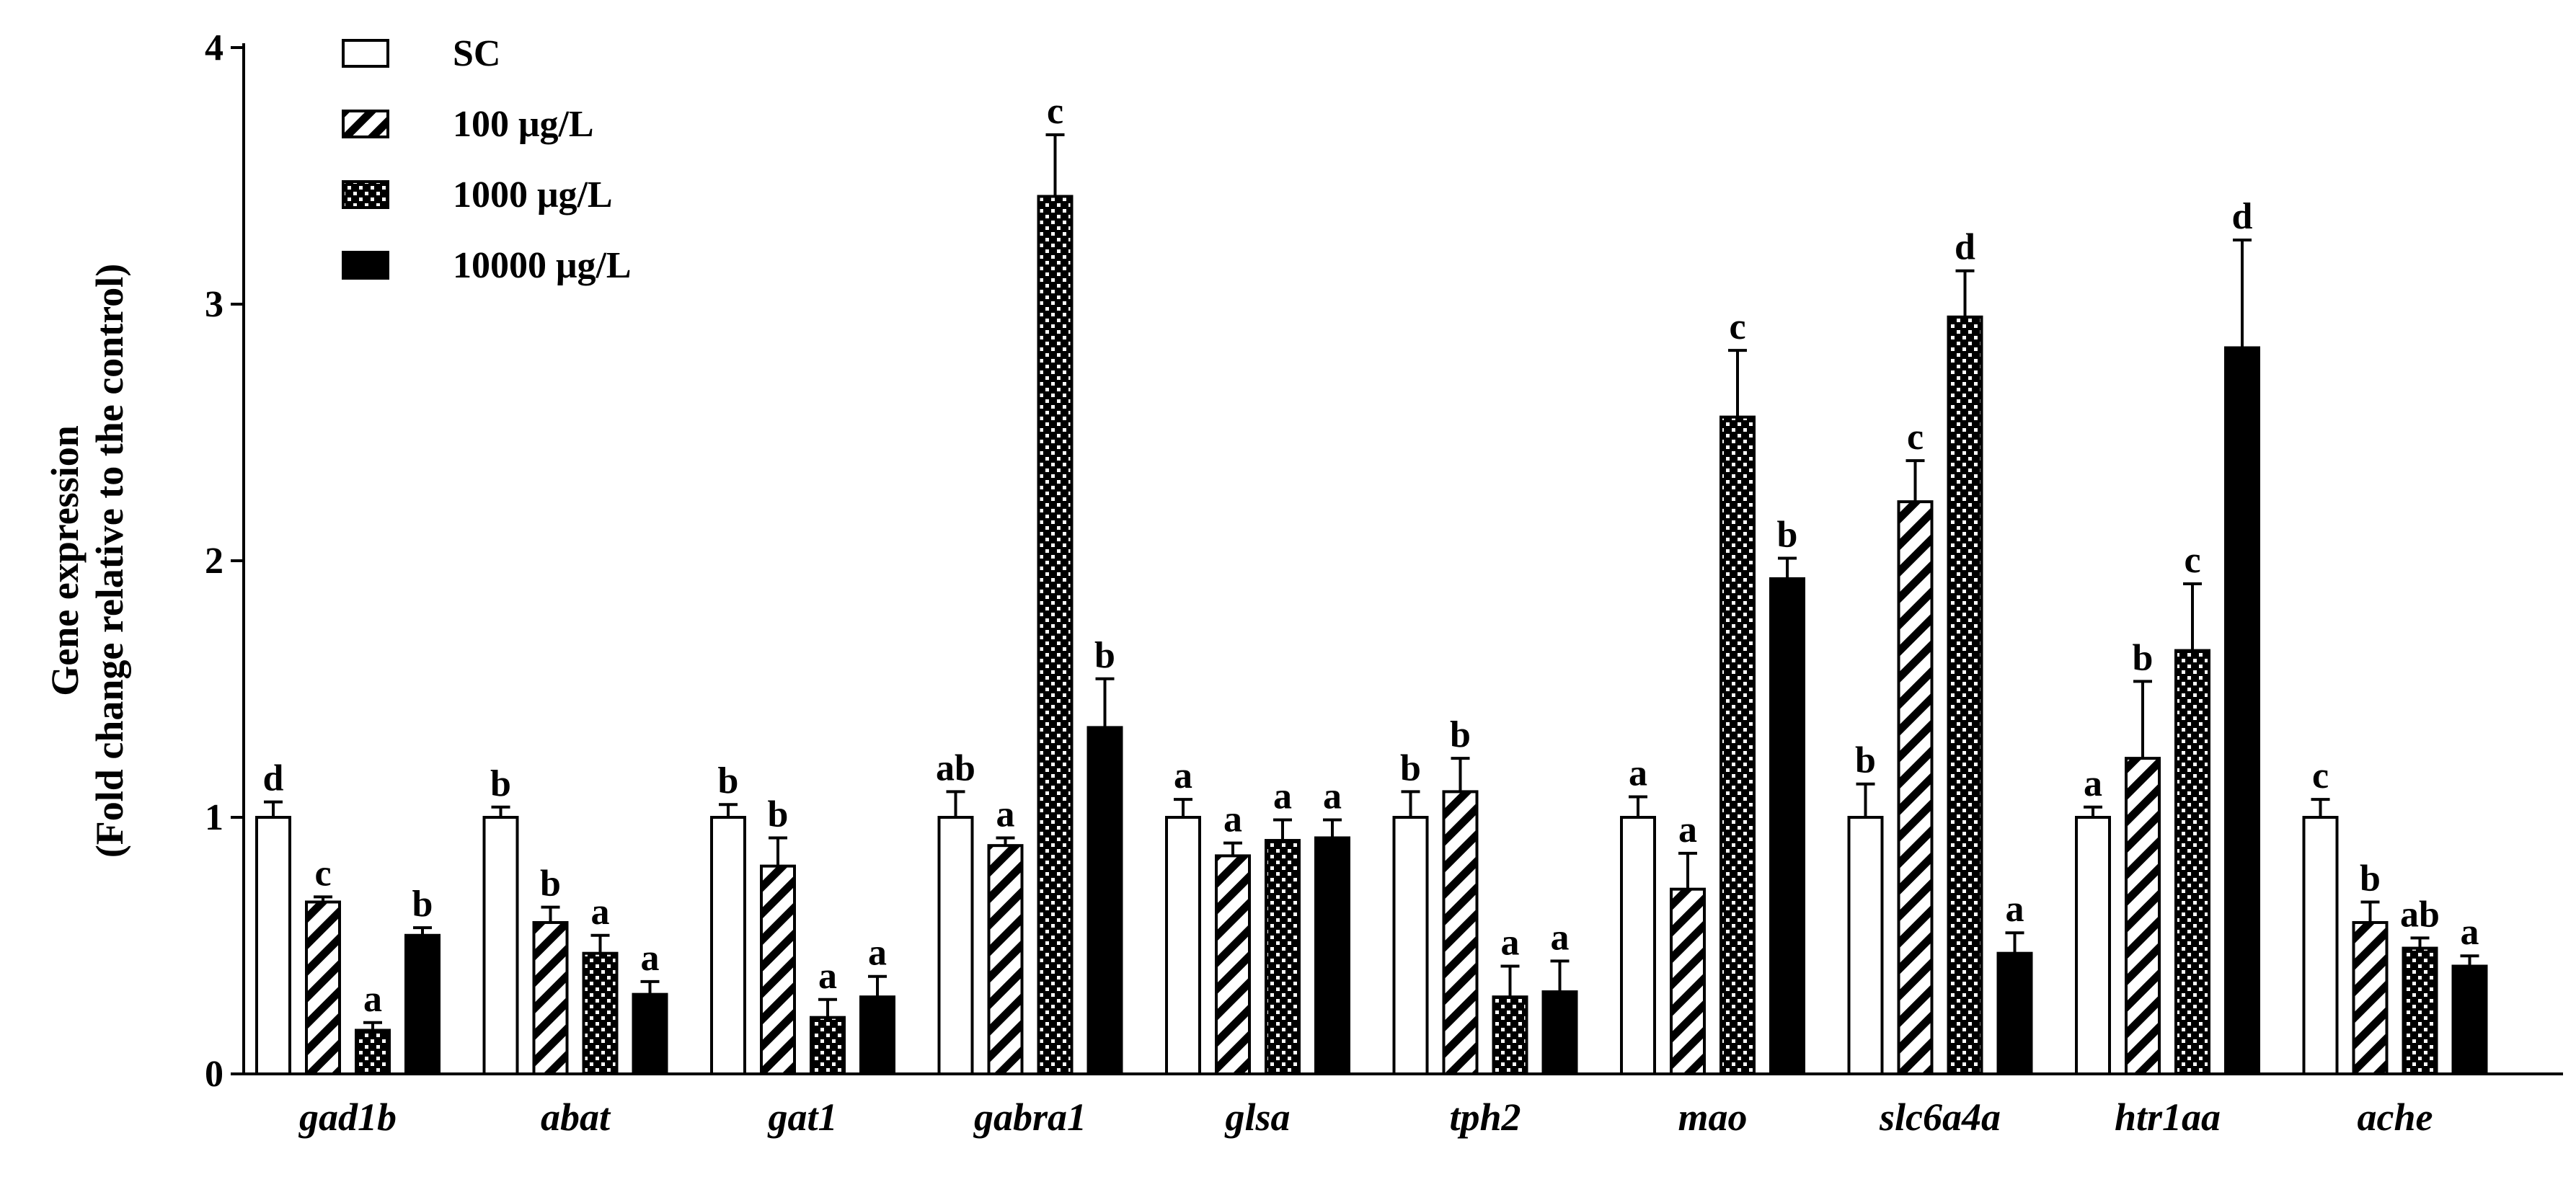 The image size is (2576, 1195). What do you see at coordinates (523, 124) in the screenshot?
I see `legend-label: 100 μg/L` at bounding box center [523, 124].